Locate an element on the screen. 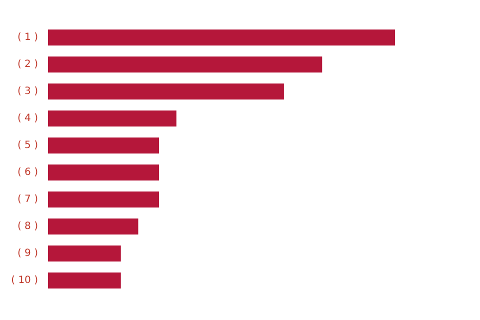  y-tick-label: ( 5 ) is located at coordinates (27, 145).